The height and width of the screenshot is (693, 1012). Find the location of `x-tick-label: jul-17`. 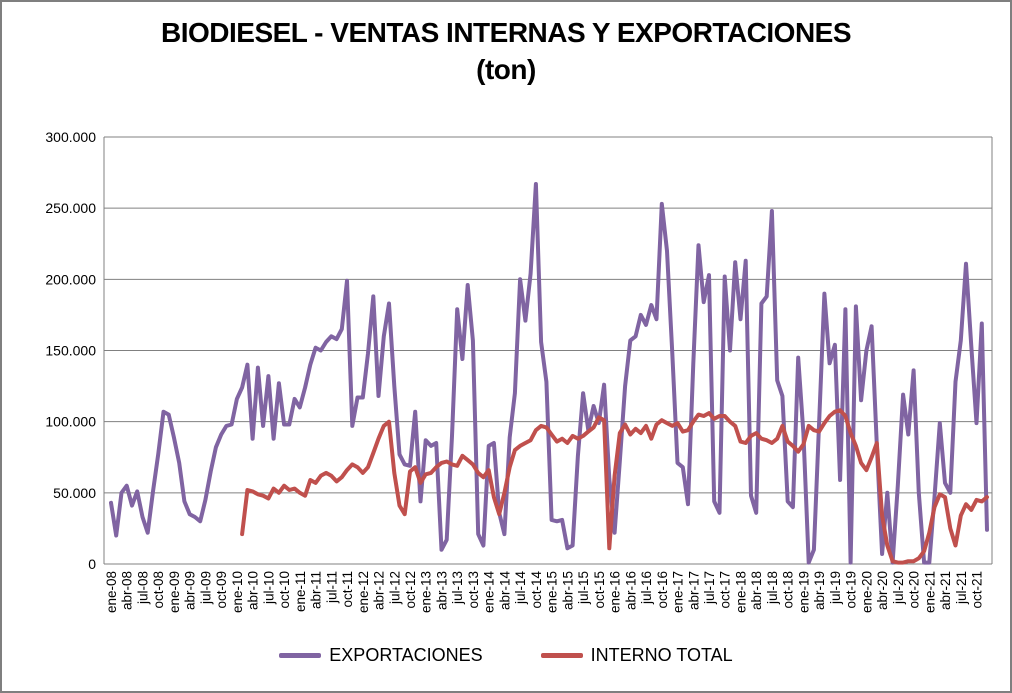

x-tick-label: jul-17 is located at coordinates (709, 588).